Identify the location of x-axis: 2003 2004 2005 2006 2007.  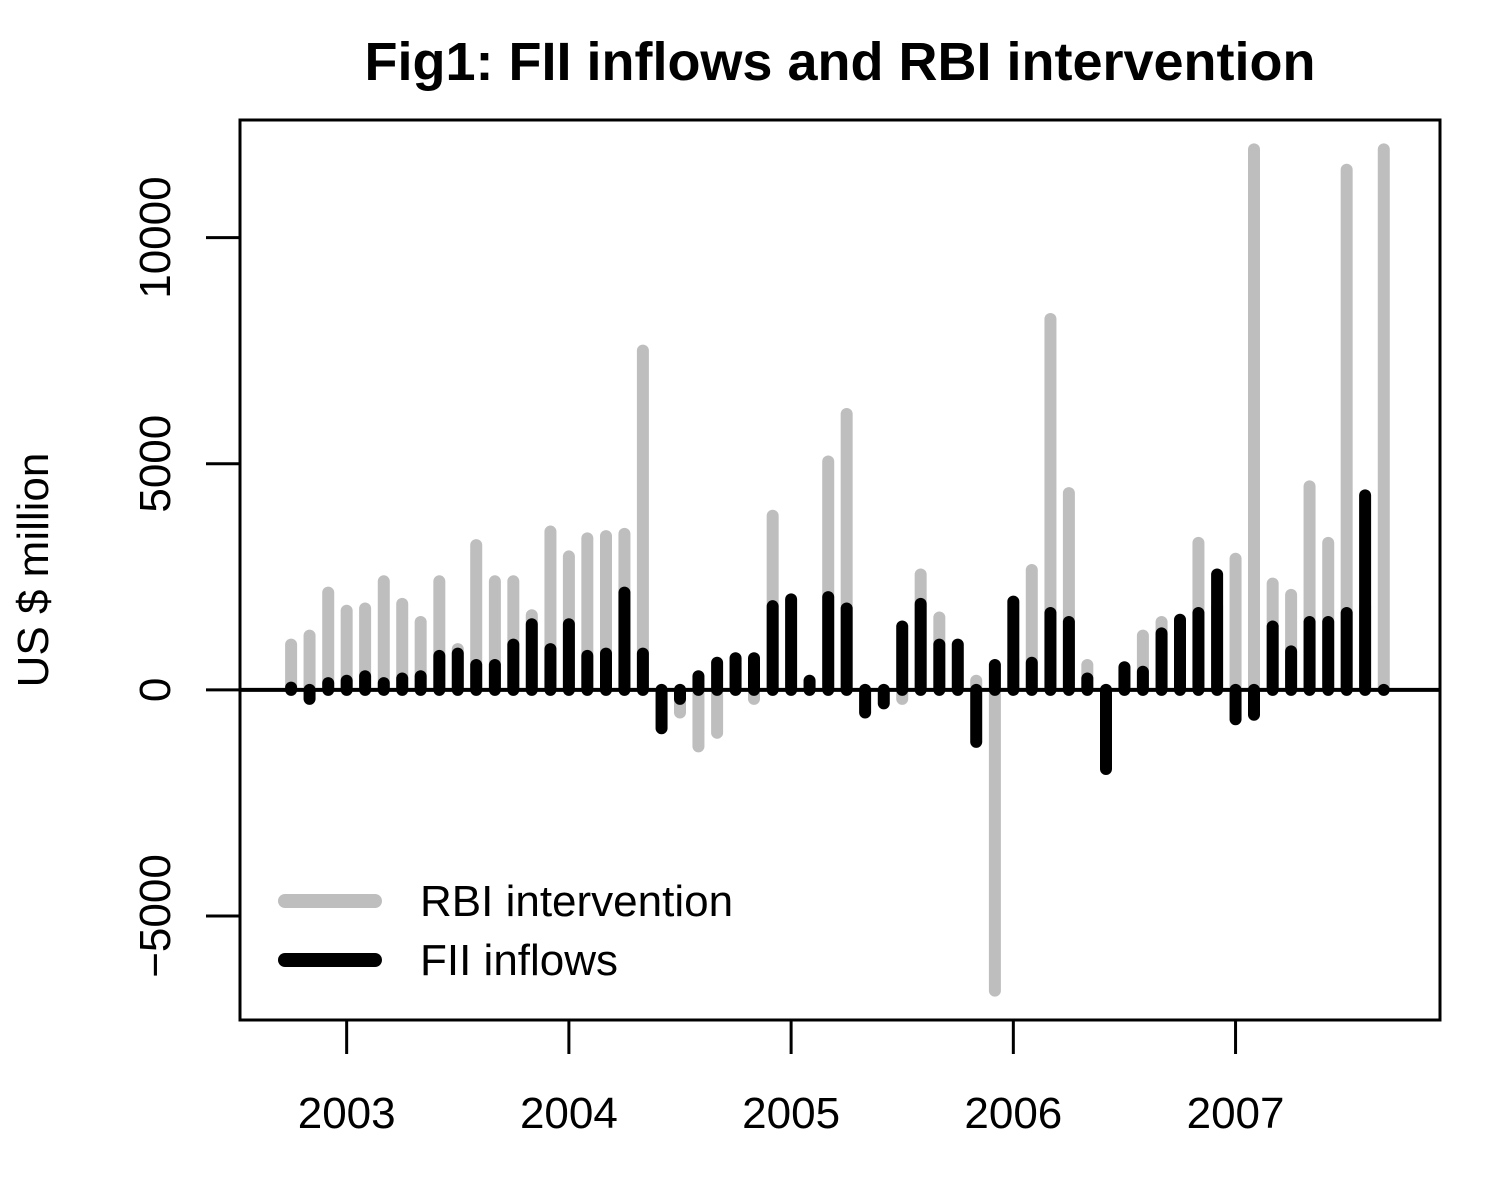
(791, 1078).